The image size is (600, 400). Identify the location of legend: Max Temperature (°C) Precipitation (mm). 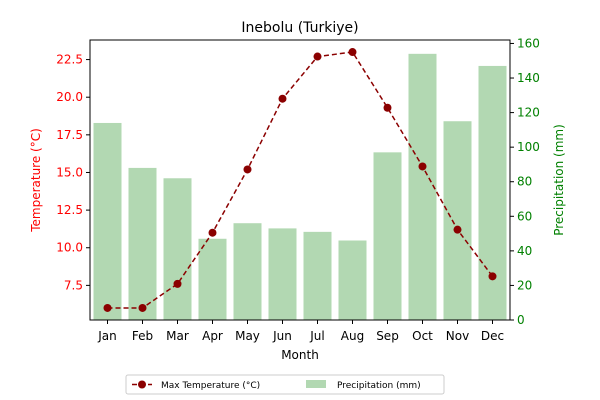
(285, 384).